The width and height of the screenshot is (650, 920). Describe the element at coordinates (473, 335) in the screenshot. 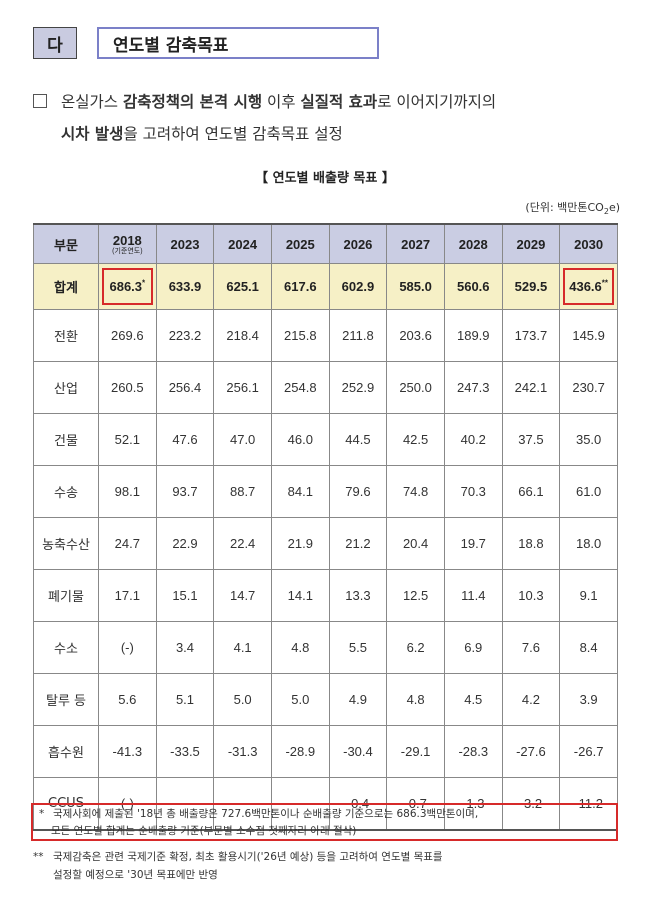

I see `table-cell: 189.9` at that location.